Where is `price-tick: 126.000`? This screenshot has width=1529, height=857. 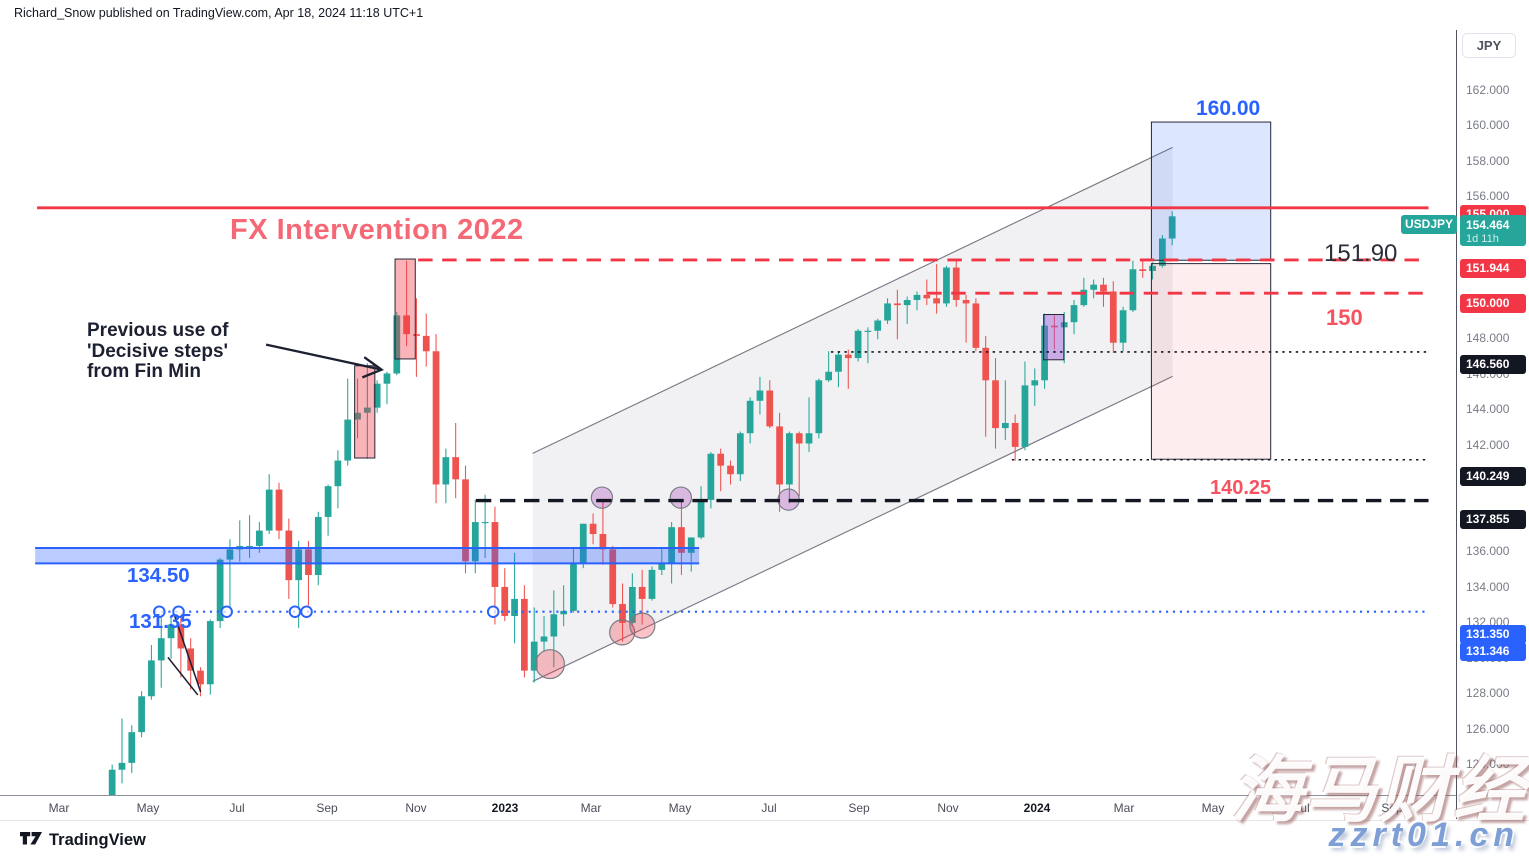
price-tick: 126.000 is located at coordinates (1488, 728).